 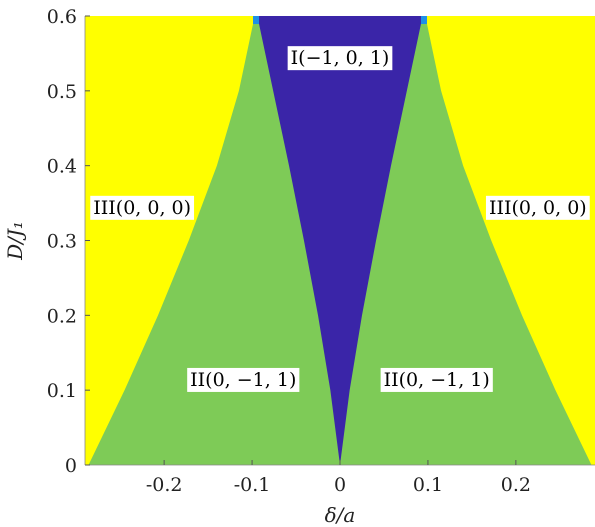 What do you see at coordinates (62, 92) in the screenshot?
I see `y-tick-label: 0.5` at bounding box center [62, 92].